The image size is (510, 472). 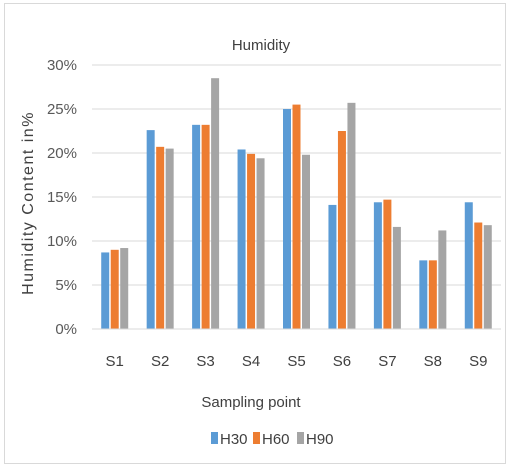 What do you see at coordinates (387, 264) in the screenshot?
I see `bar-h60-s7` at bounding box center [387, 264].